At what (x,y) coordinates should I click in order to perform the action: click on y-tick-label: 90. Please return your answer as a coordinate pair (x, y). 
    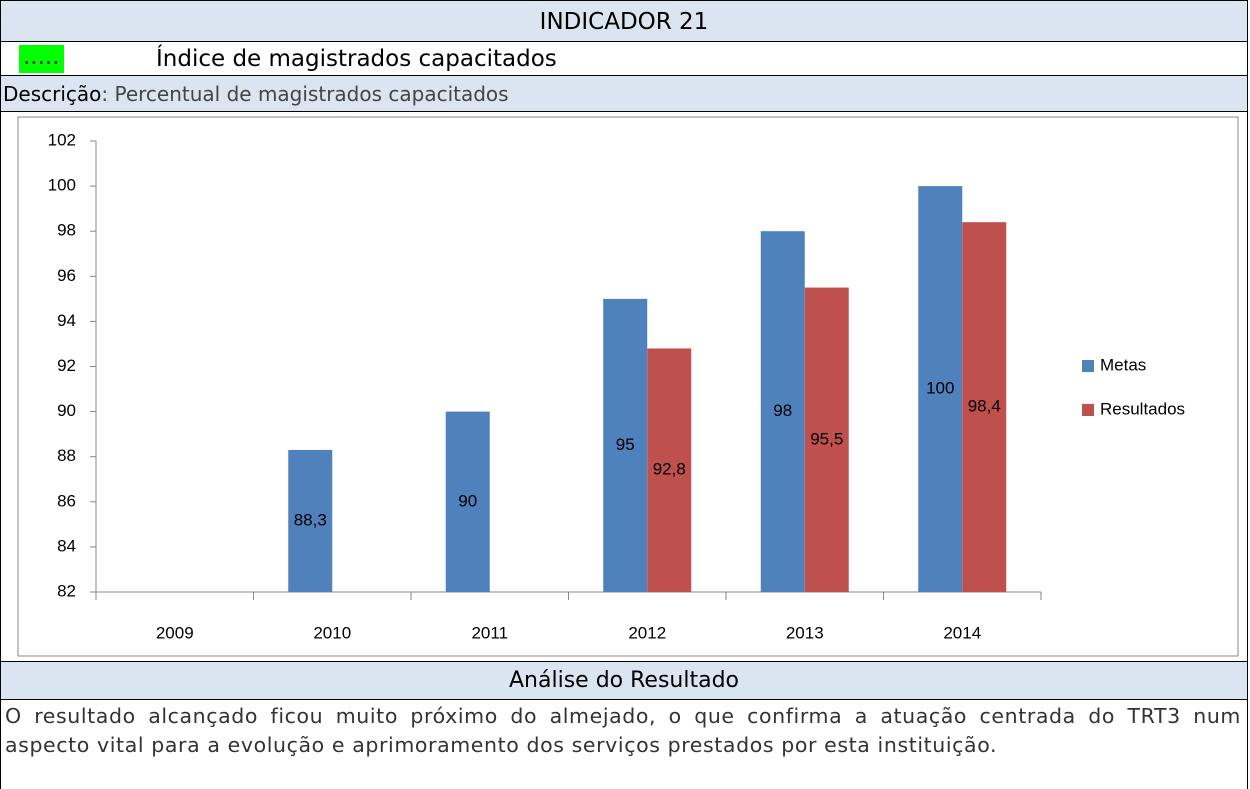
    Looking at the image, I should click on (66, 410).